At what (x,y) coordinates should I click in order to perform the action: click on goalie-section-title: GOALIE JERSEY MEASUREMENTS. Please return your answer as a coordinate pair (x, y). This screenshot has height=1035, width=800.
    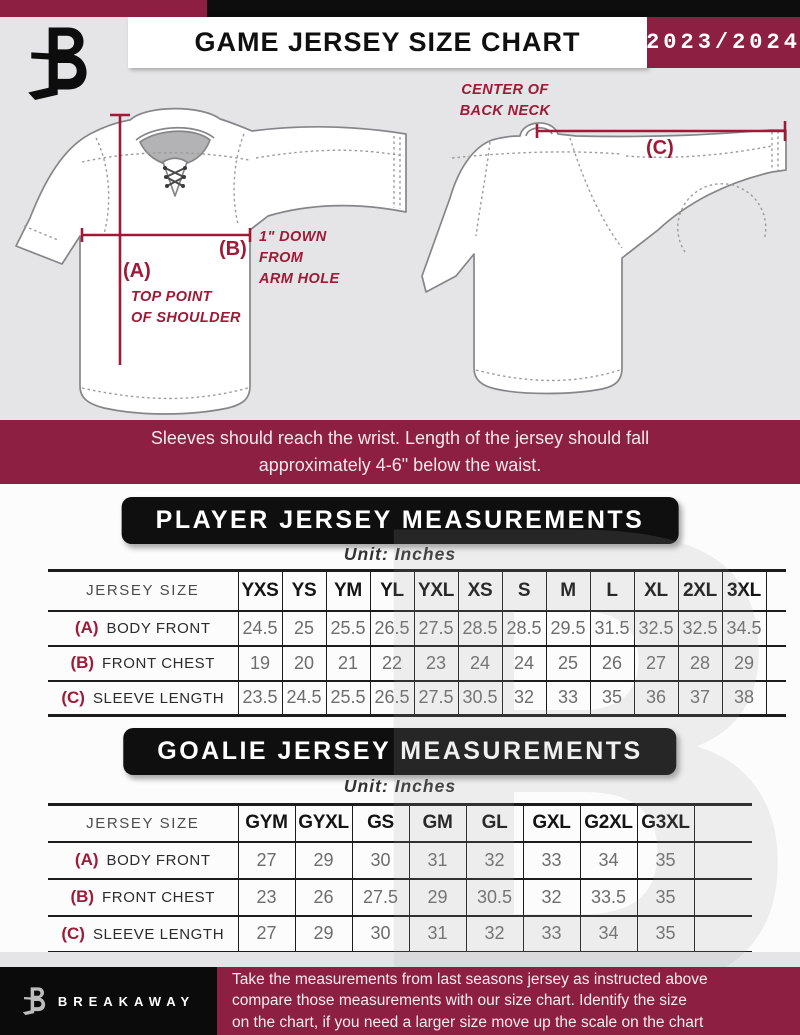
    Looking at the image, I should click on (400, 751).